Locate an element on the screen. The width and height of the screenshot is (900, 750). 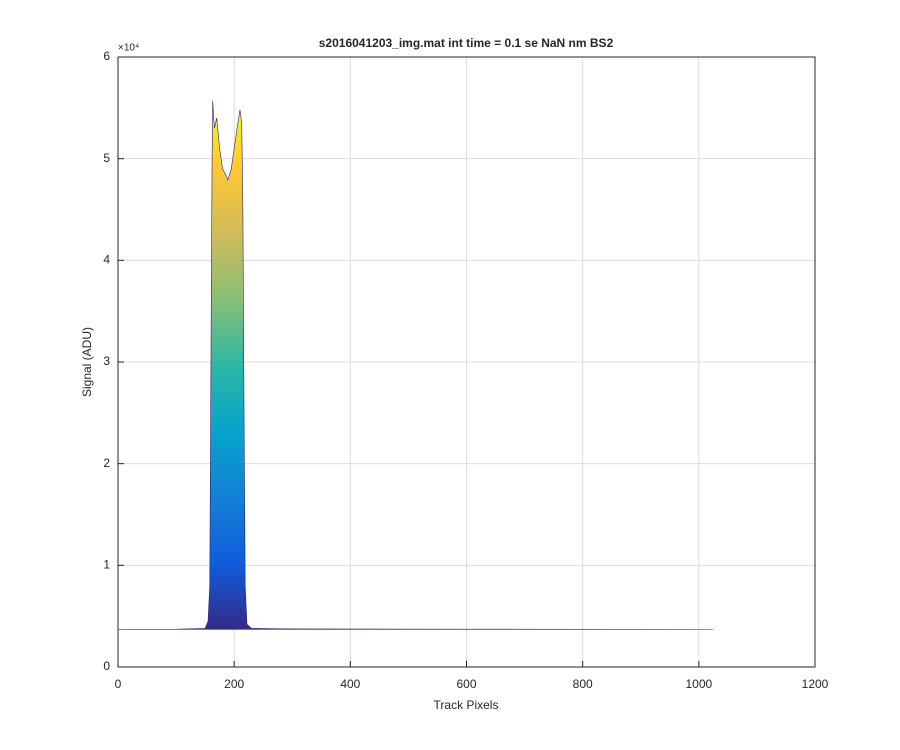
x-tick-label: 600 is located at coordinates (466, 684).